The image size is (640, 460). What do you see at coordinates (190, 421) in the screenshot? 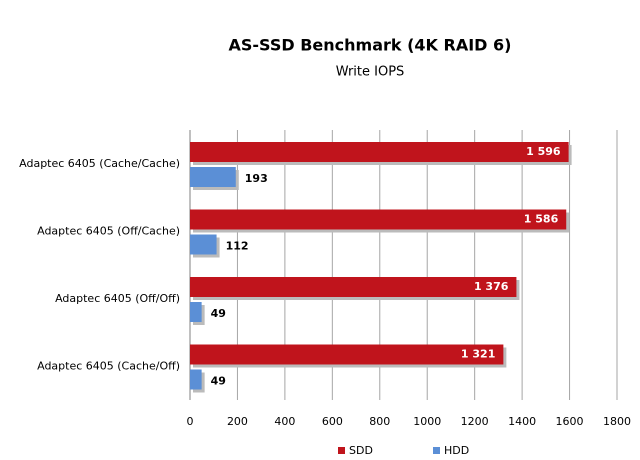
I see `x-tick-label: 0` at bounding box center [190, 421].